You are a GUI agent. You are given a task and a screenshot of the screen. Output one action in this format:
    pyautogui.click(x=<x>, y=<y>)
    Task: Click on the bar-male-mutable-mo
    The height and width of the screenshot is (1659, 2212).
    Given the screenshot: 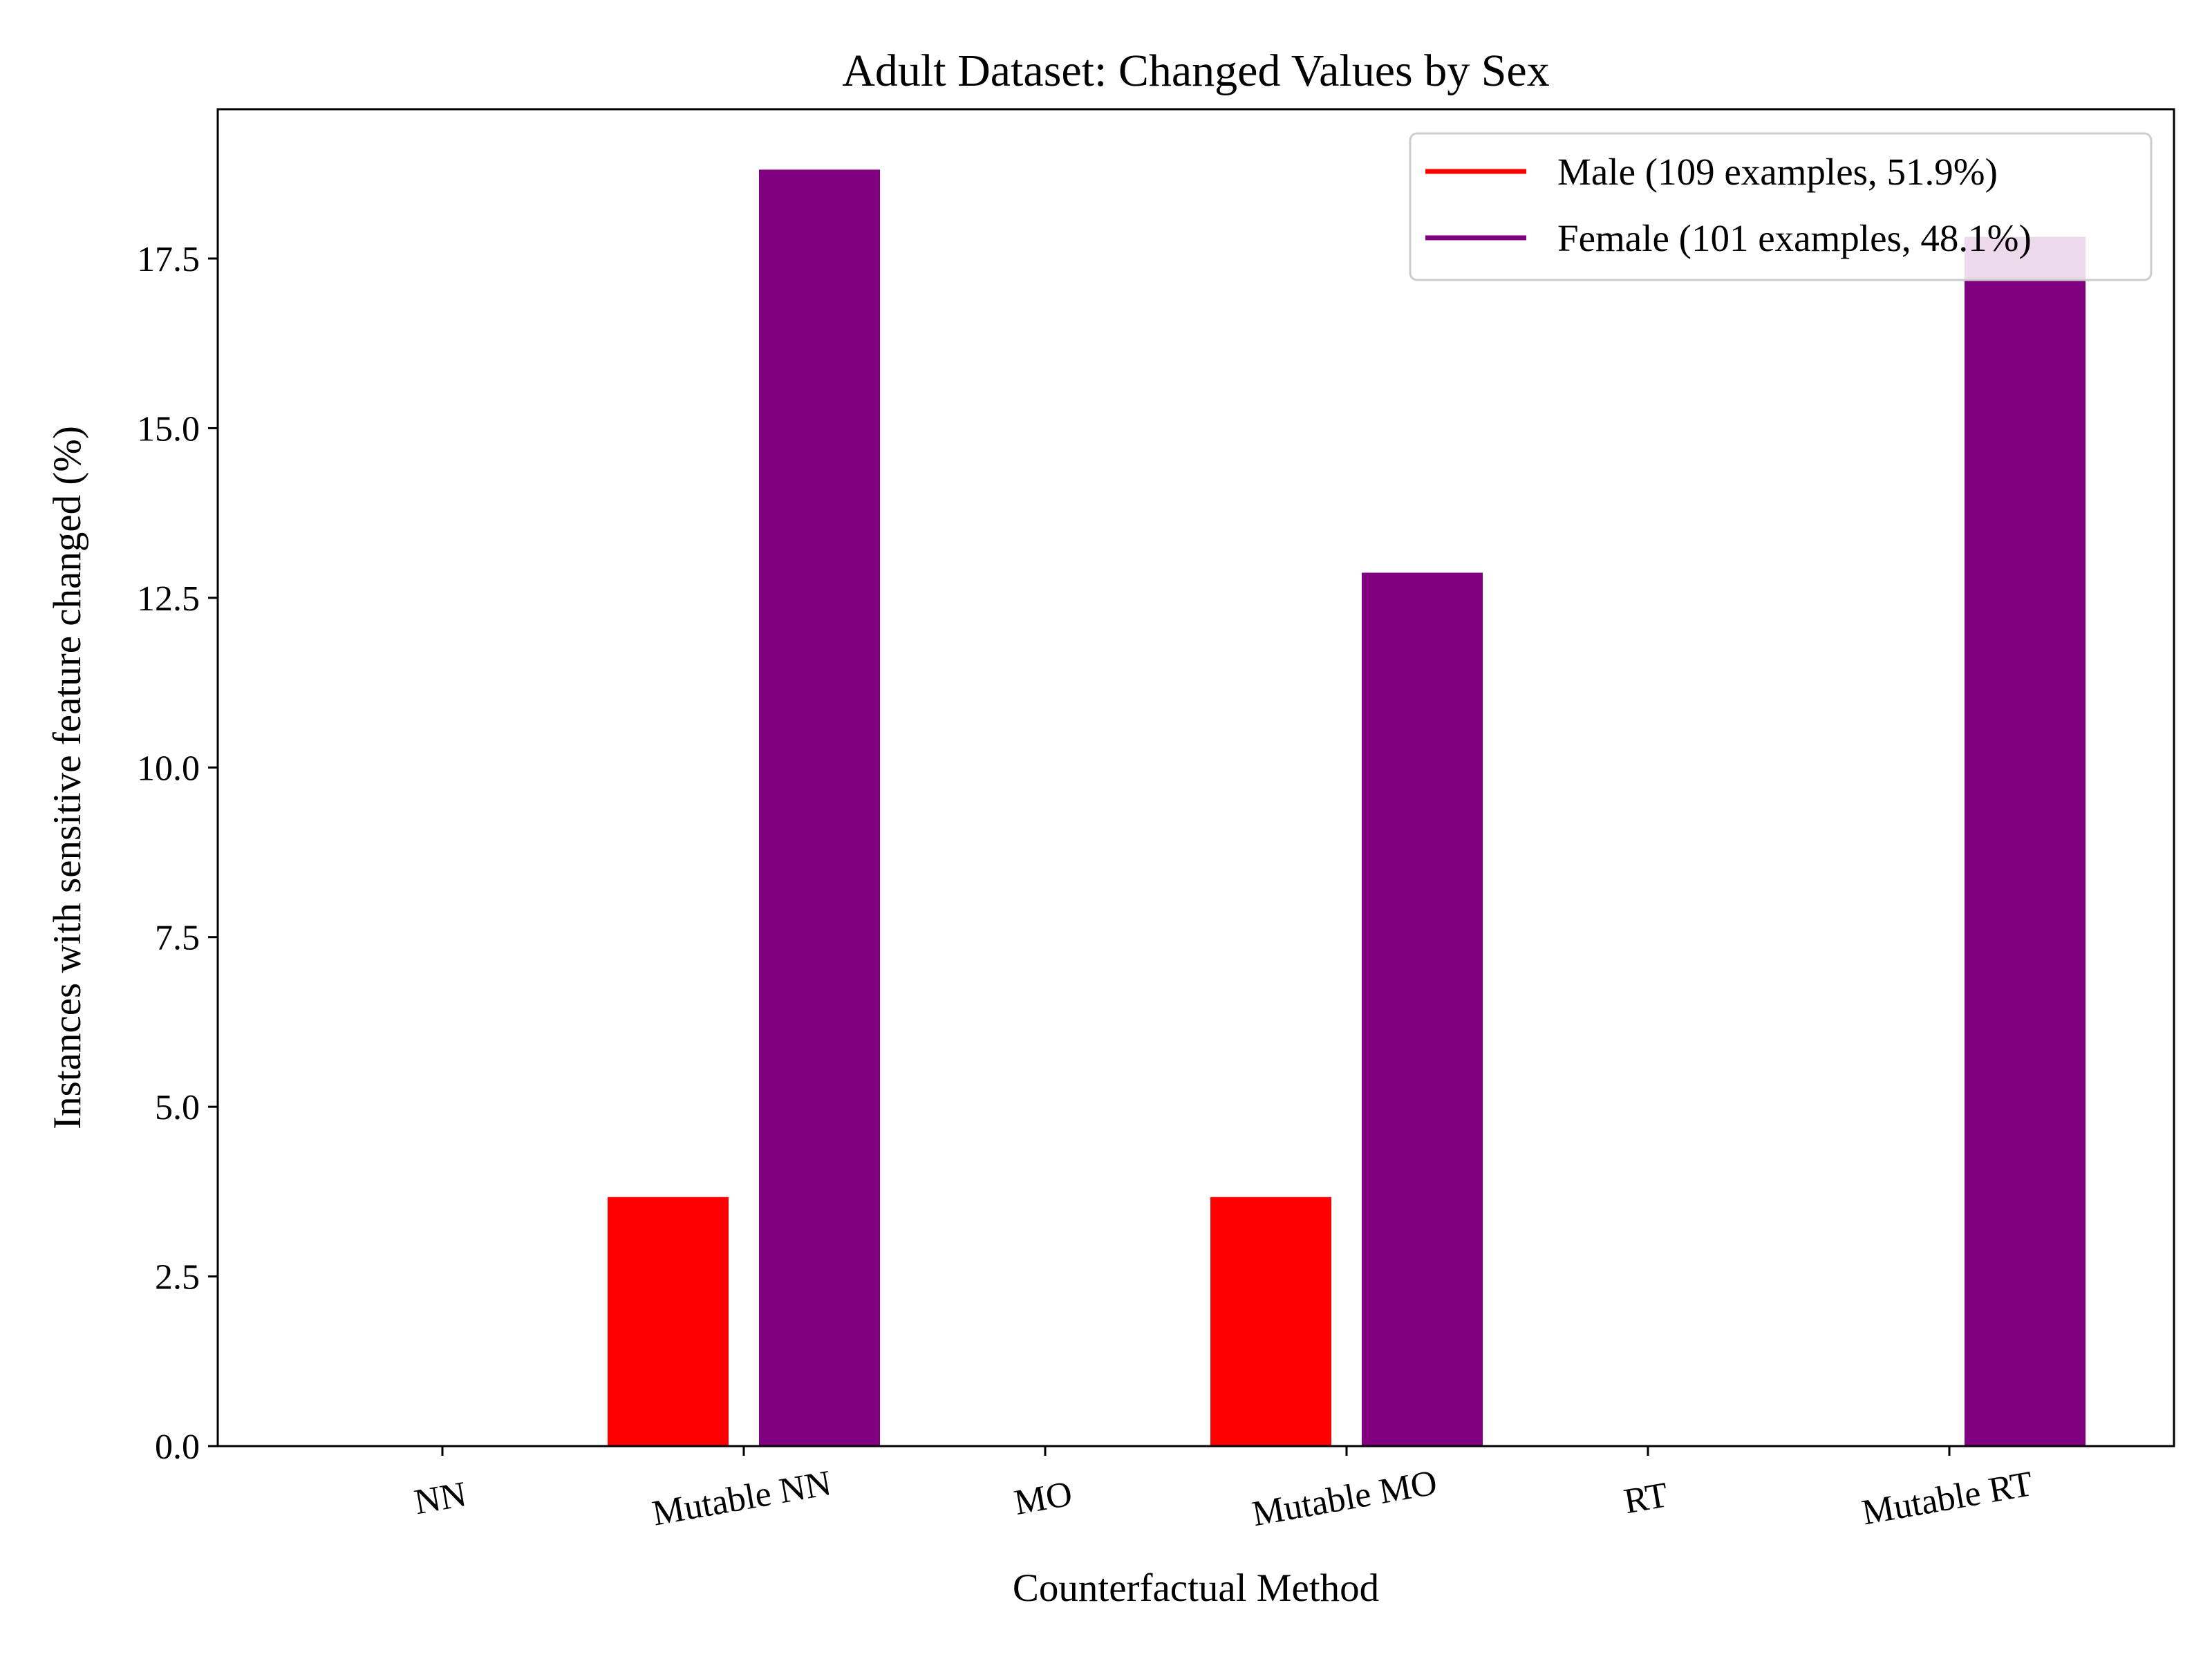 What is the action you would take?
    pyautogui.click(x=1270, y=1321)
    